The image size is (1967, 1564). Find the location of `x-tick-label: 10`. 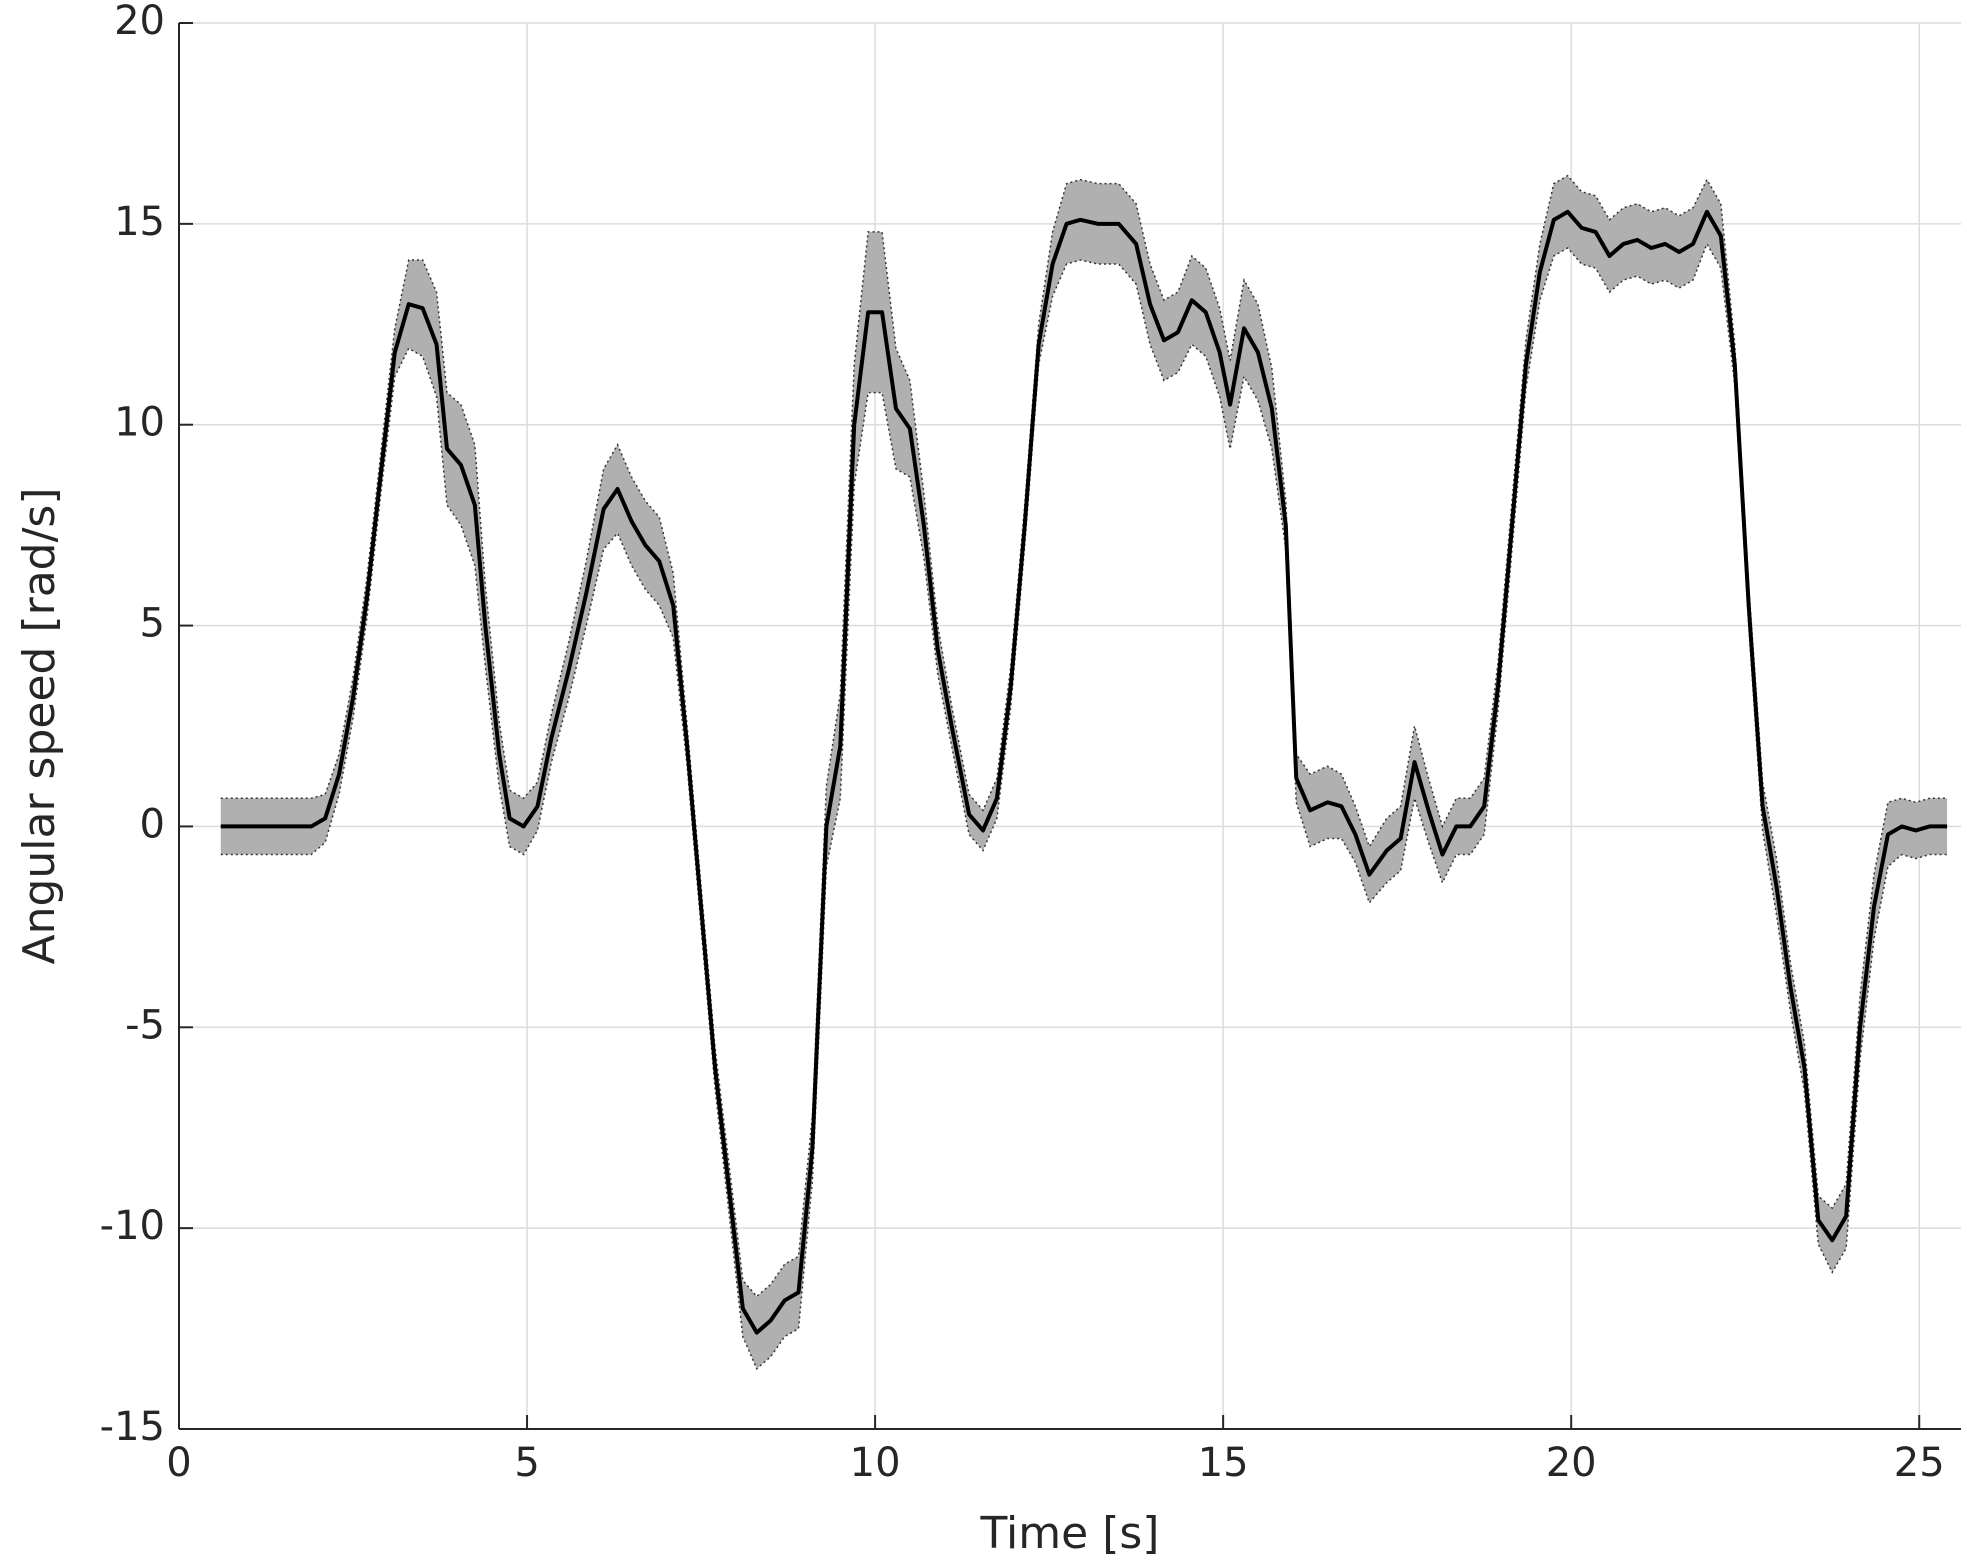

x-tick-label: 10 is located at coordinates (875, 1463).